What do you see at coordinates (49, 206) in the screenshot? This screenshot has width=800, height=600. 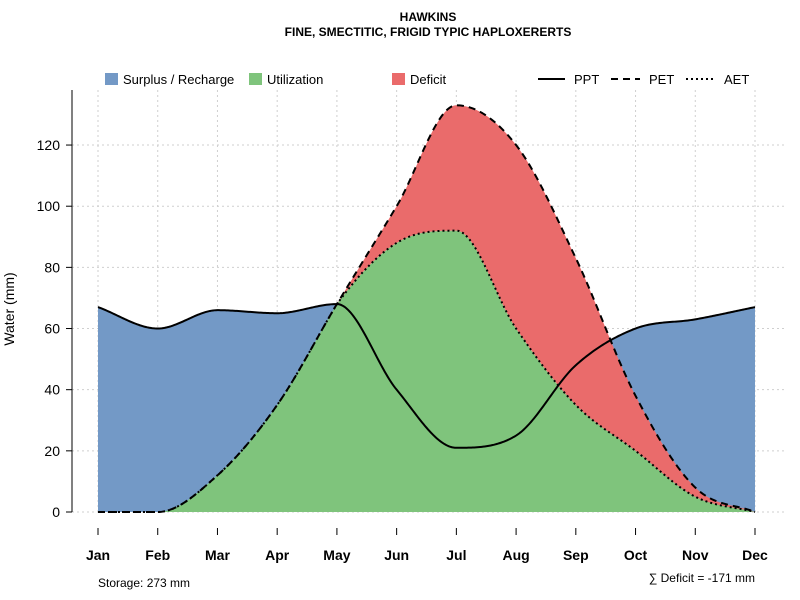 I see `y-tick-label: 100` at bounding box center [49, 206].